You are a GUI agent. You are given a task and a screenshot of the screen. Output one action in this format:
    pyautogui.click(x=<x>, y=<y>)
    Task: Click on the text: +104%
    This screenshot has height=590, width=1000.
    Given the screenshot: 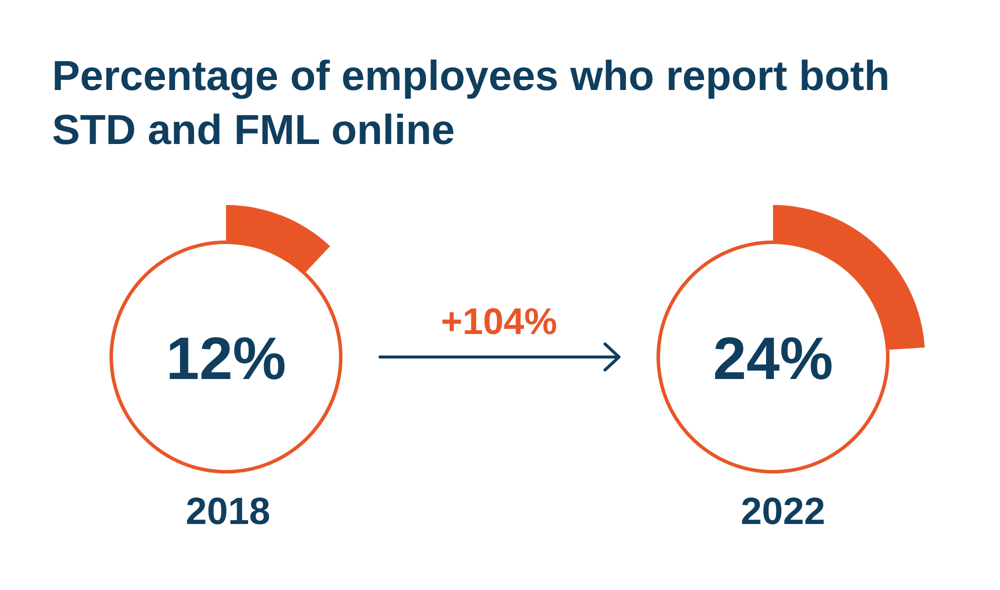 What is the action you would take?
    pyautogui.click(x=499, y=321)
    